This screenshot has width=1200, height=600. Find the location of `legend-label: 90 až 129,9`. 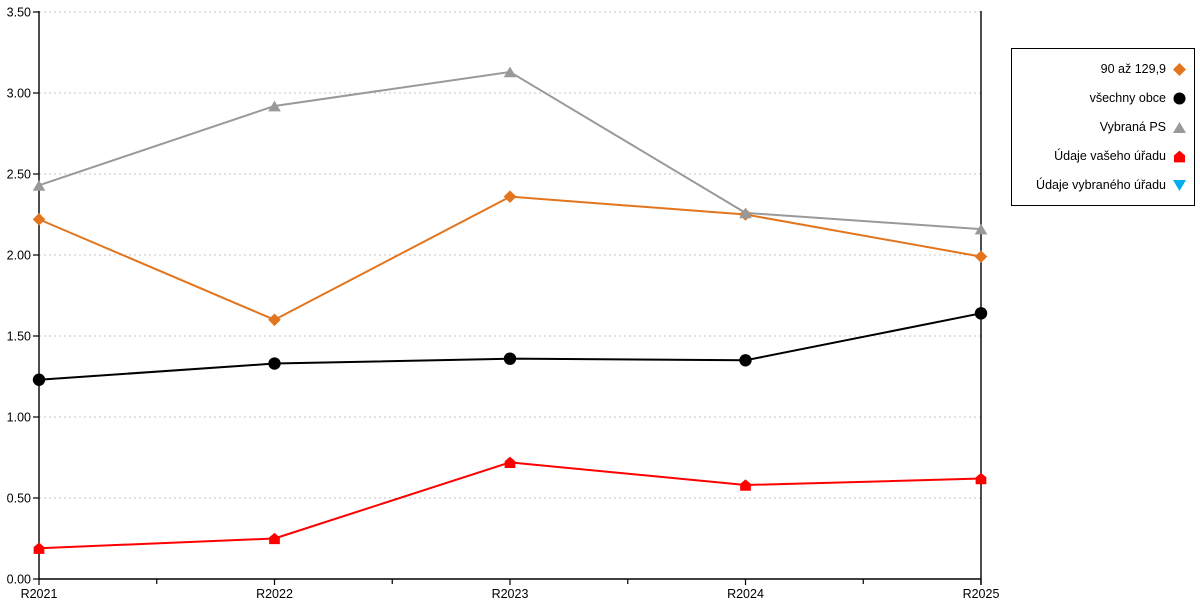

legend-label: 90 až 129,9 is located at coordinates (1133, 69).